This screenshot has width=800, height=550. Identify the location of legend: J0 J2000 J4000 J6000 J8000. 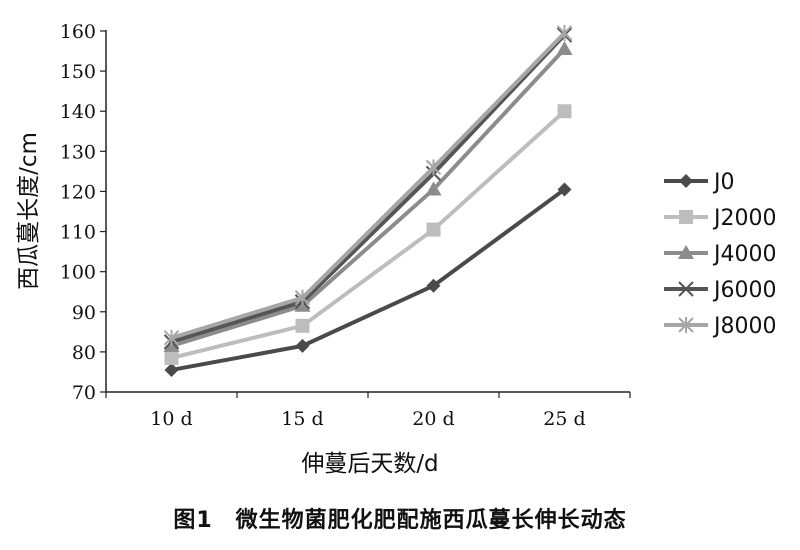
(720, 254).